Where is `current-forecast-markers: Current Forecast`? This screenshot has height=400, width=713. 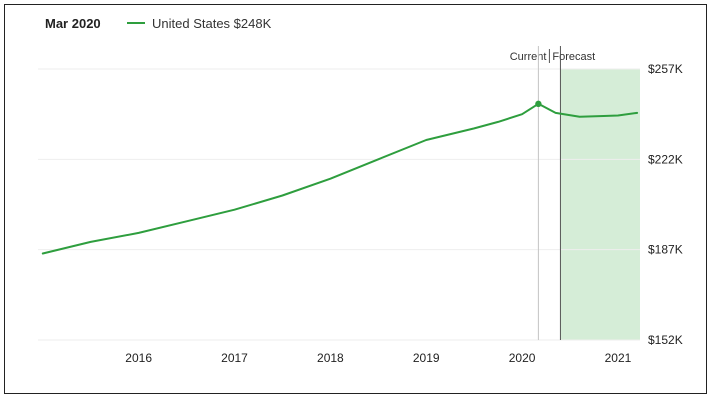
current-forecast-markers: Current Forecast is located at coordinates (552, 193).